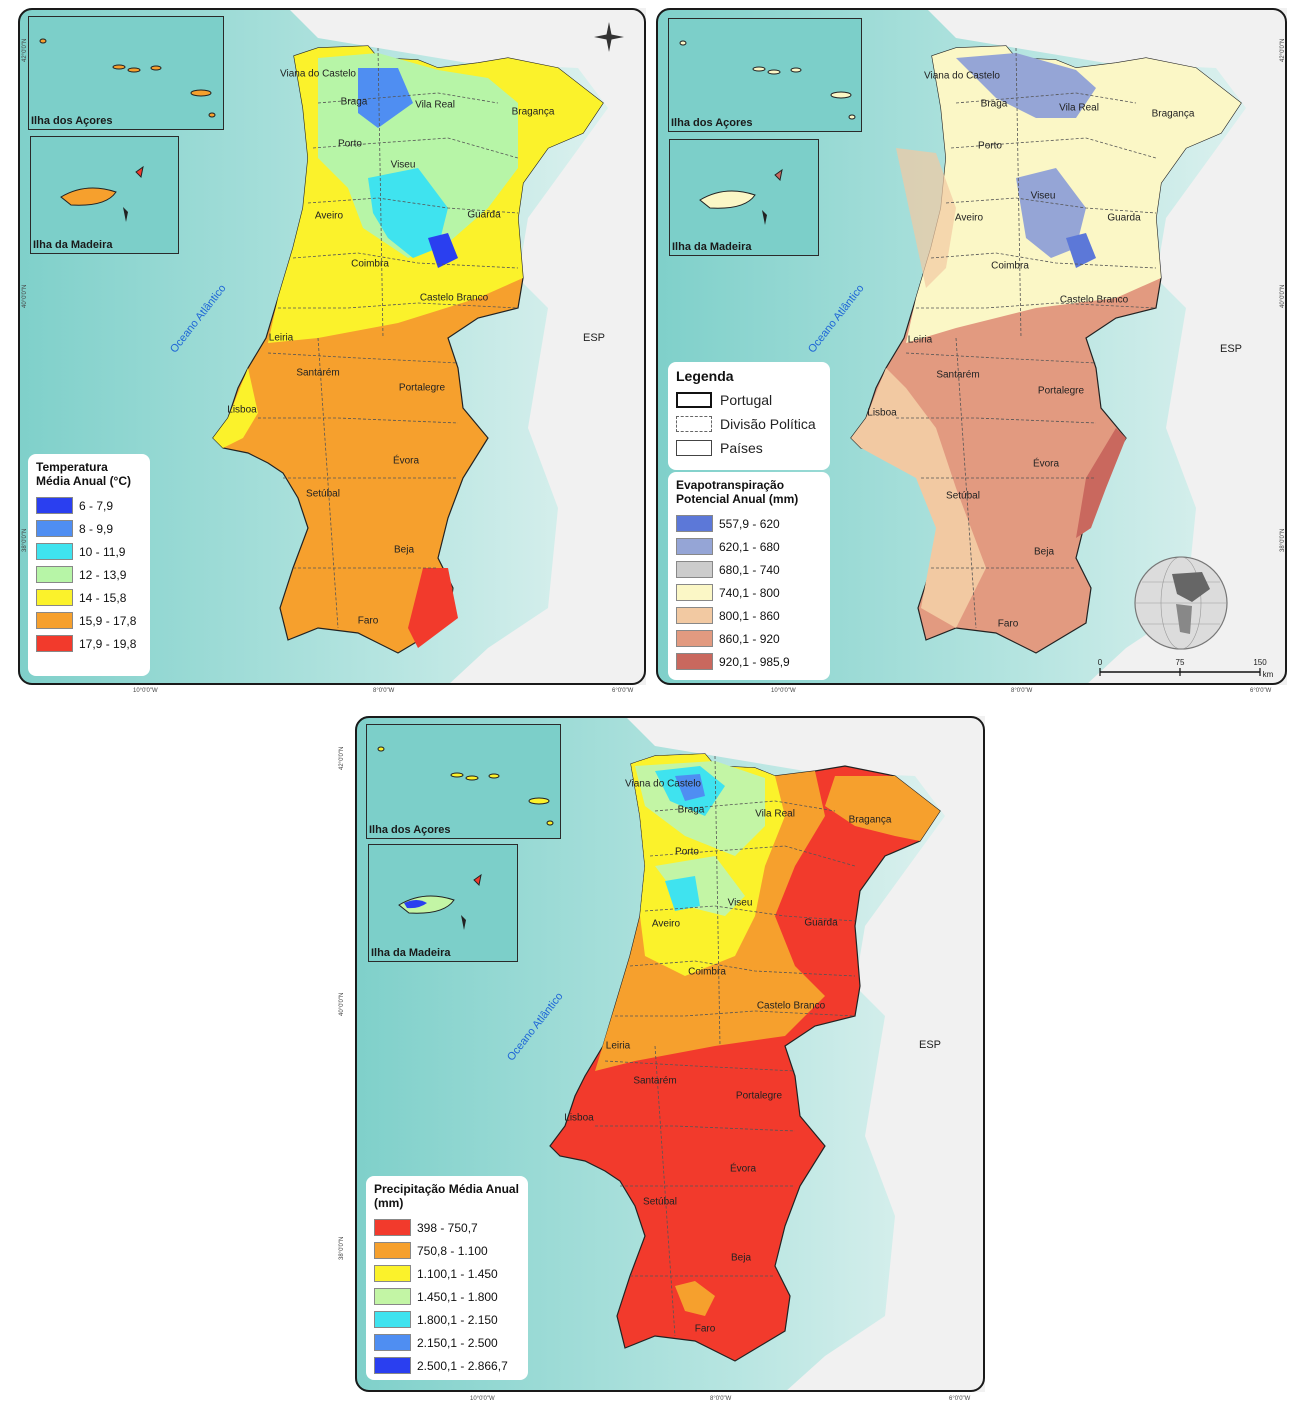 The image size is (1301, 1411). What do you see at coordinates (103, 574) in the screenshot?
I see `legend-label: 12 - 13,9` at bounding box center [103, 574].